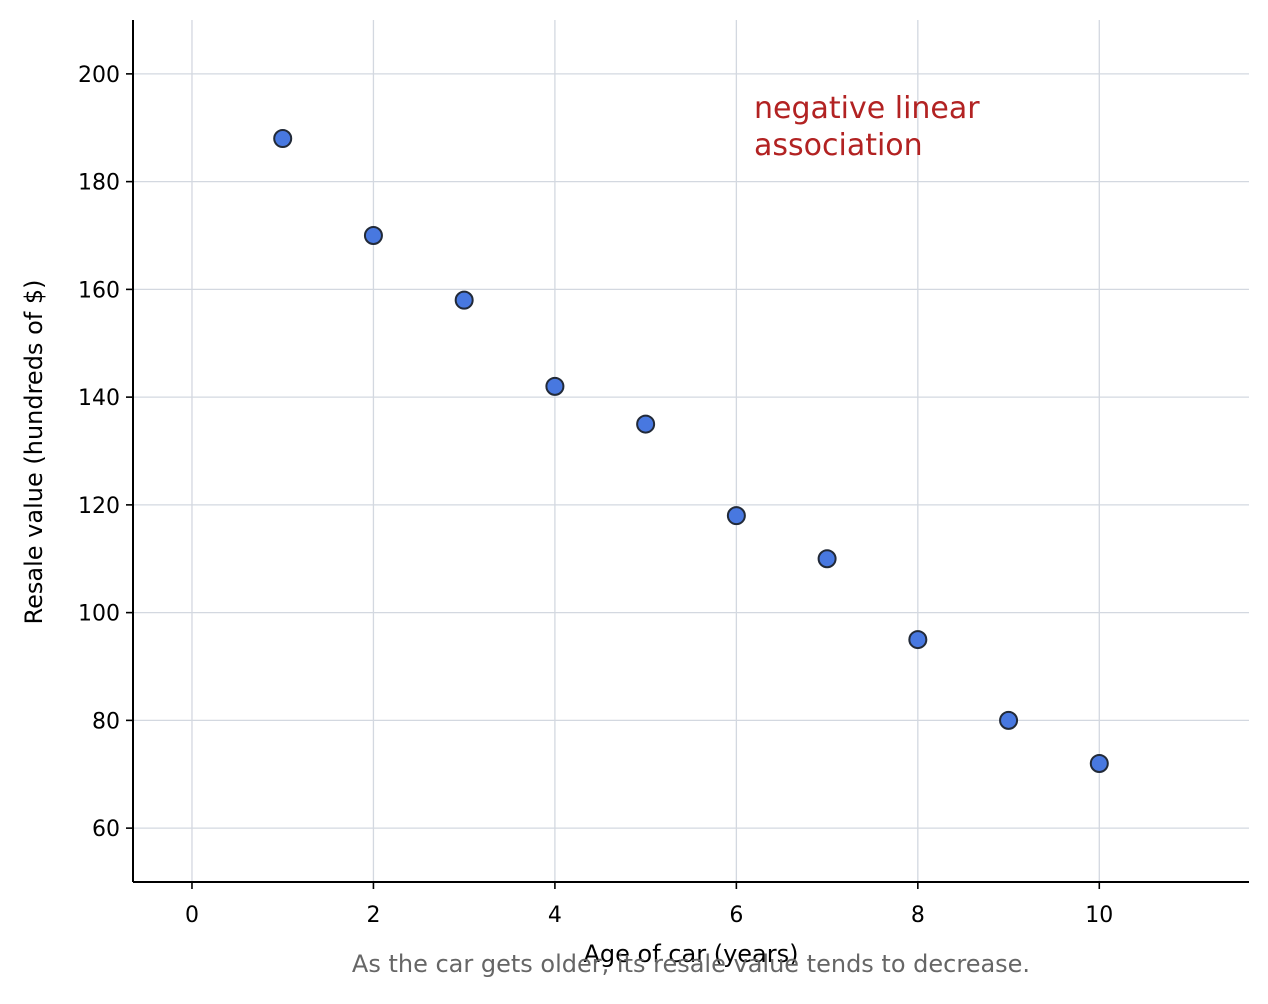  I want to click on x-tick-label: 0, so click(192, 915).